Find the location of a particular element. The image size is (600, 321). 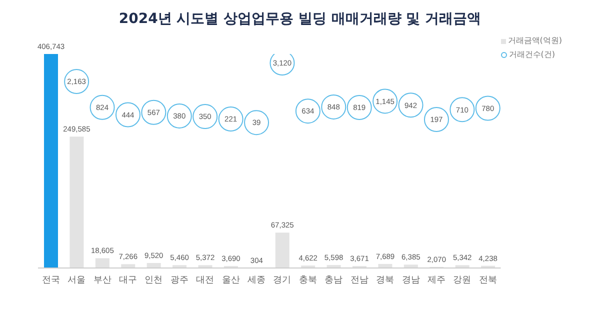

x-tick-label: 서울 is located at coordinates (77, 280).